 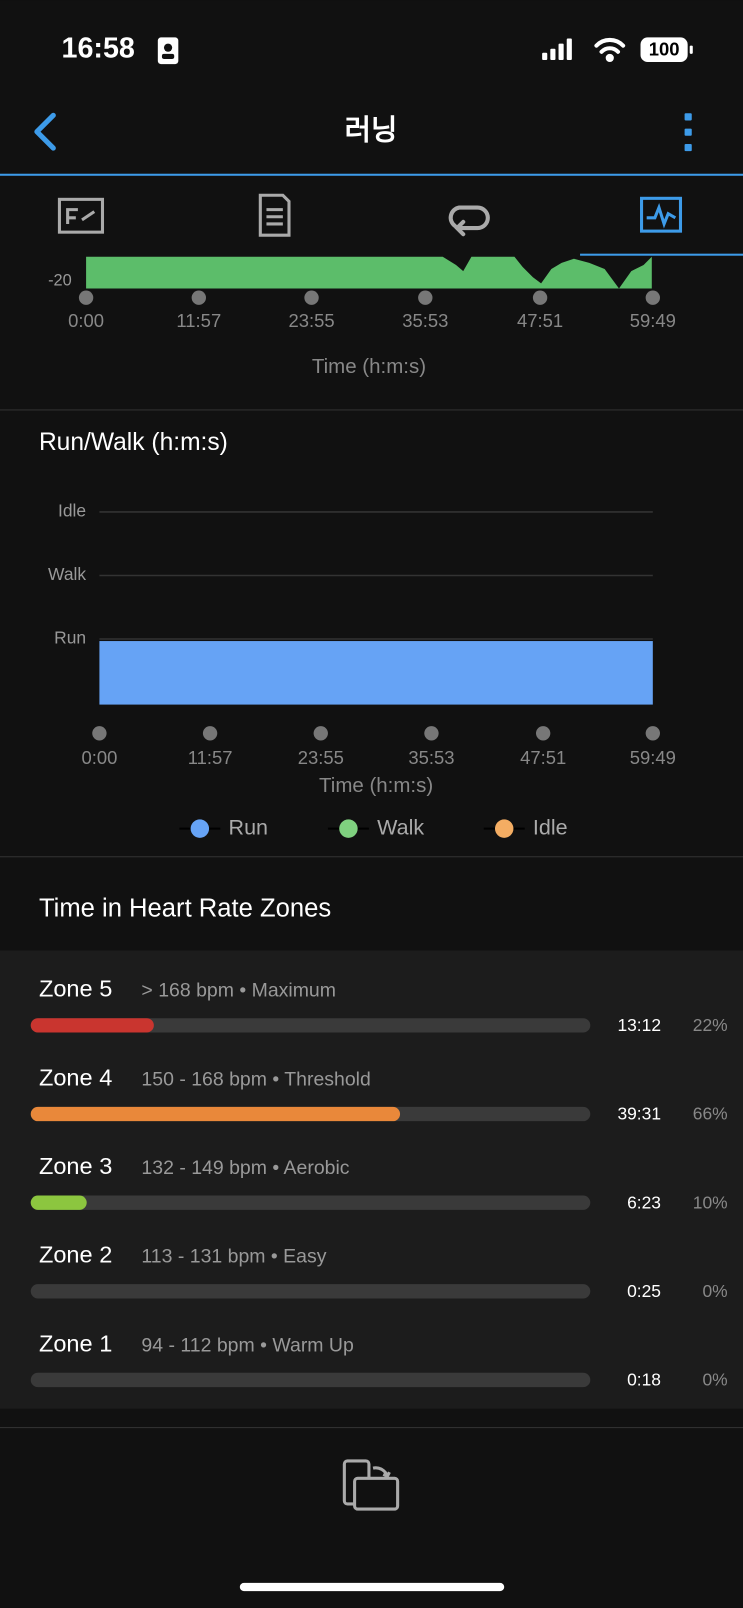 What do you see at coordinates (691, 49) in the screenshot?
I see `battery-tip` at bounding box center [691, 49].